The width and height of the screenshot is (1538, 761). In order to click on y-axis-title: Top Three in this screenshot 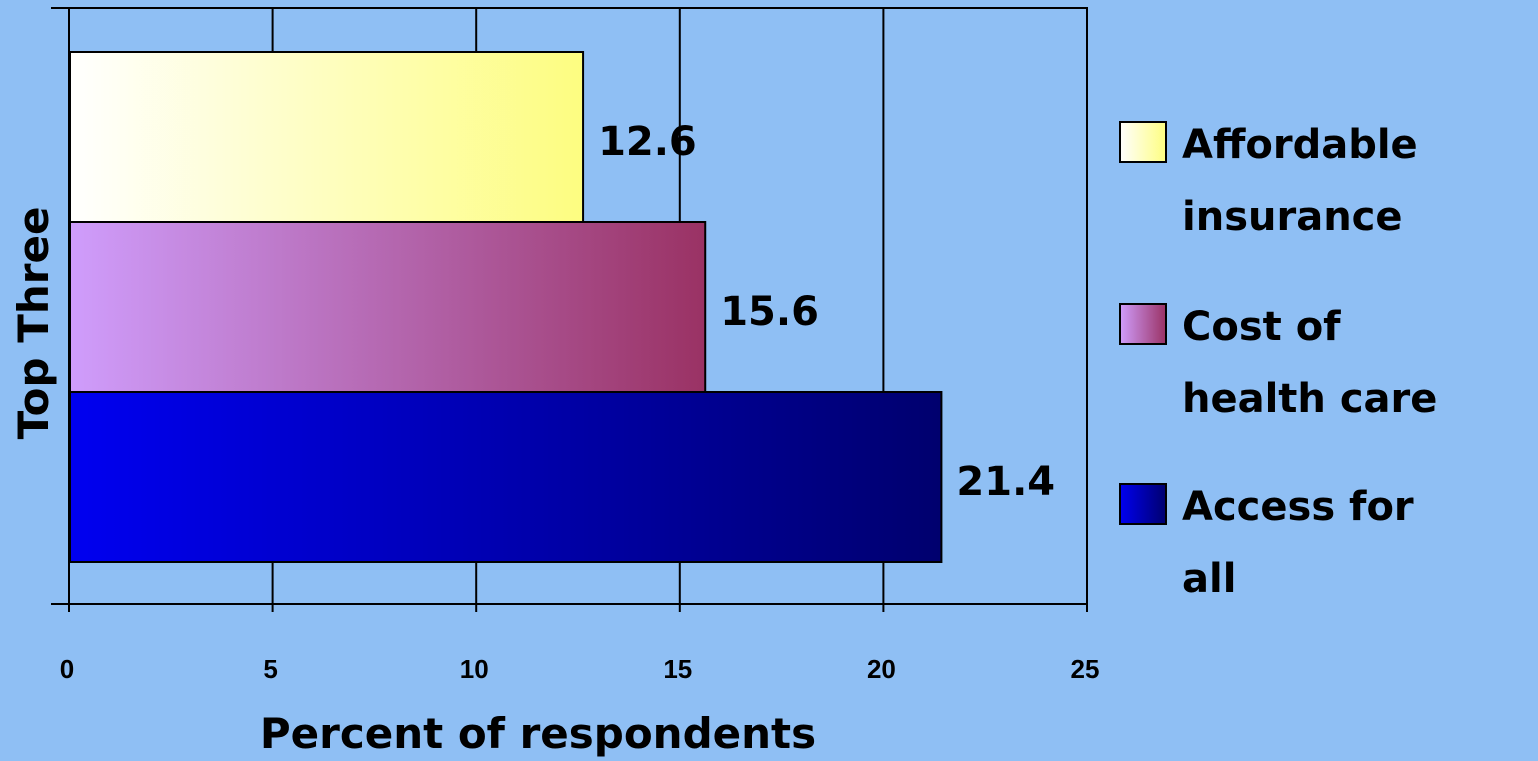, I will do `click(33, 323)`.